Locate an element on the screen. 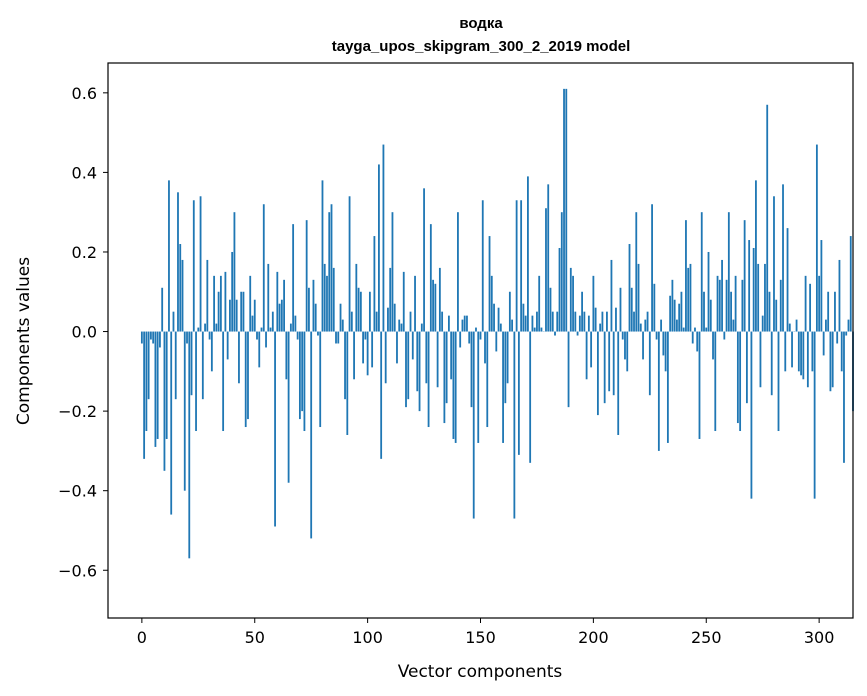  y-tick-label: 0.2 is located at coordinates (84, 252).